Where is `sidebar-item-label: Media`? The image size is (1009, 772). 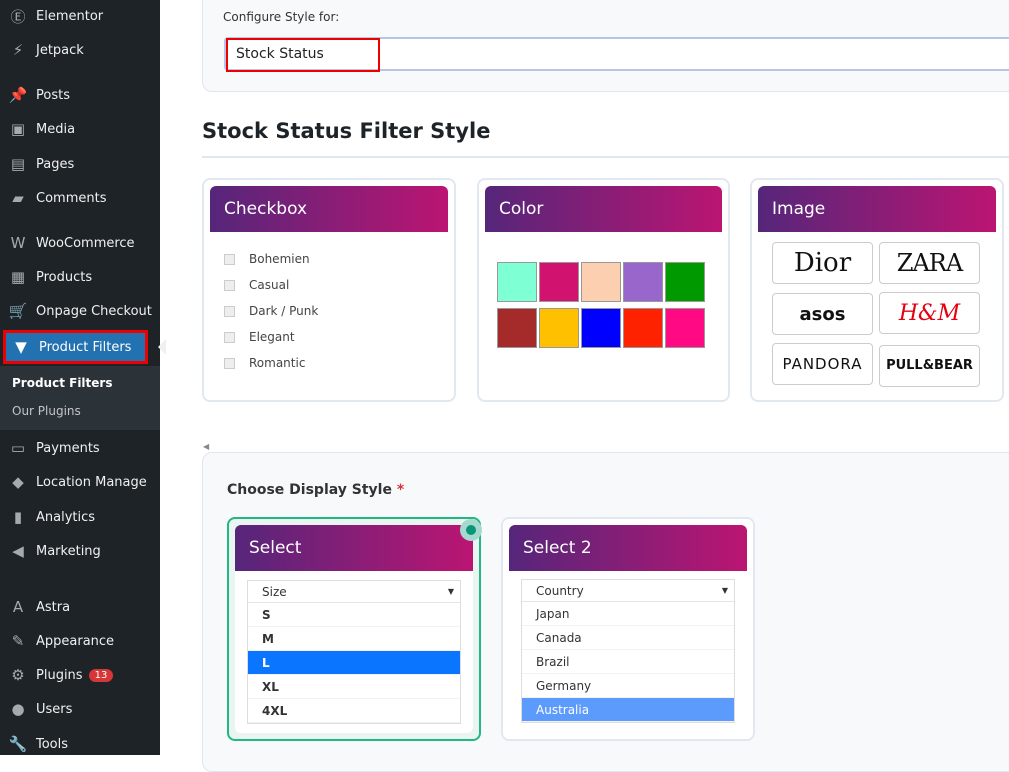 sidebar-item-label: Media is located at coordinates (56, 129).